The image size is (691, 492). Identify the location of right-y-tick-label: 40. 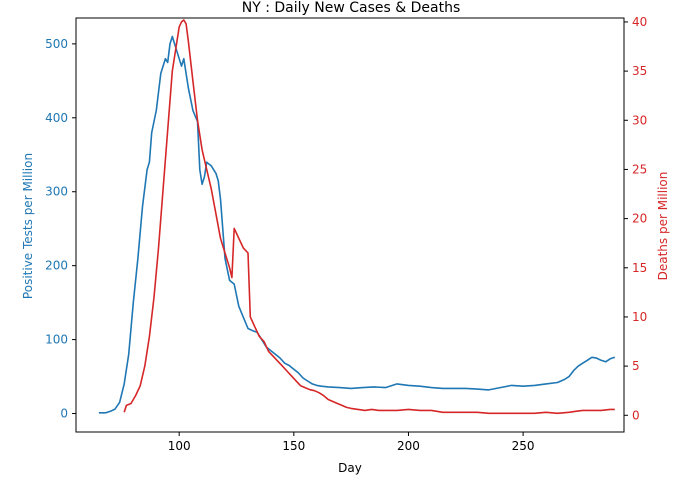
(639, 22).